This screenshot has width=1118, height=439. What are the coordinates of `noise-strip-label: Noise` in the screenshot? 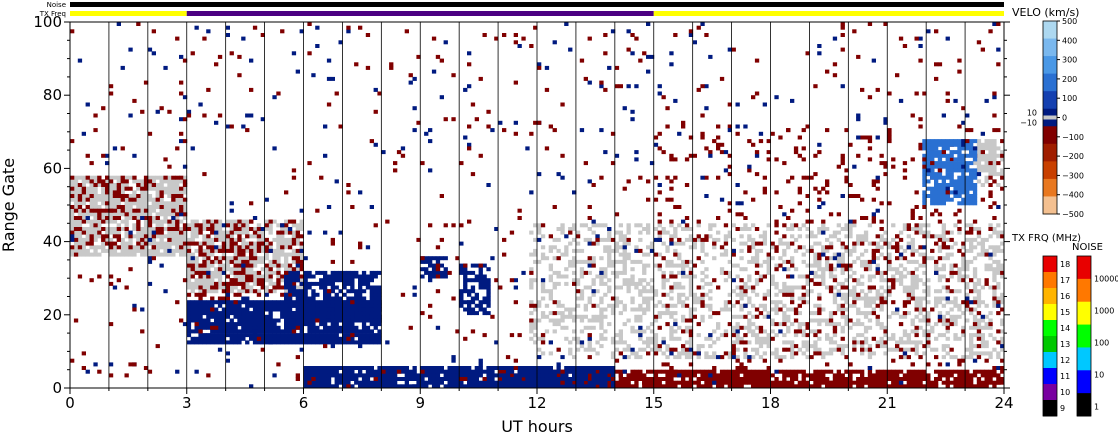 It's located at (56, 5).